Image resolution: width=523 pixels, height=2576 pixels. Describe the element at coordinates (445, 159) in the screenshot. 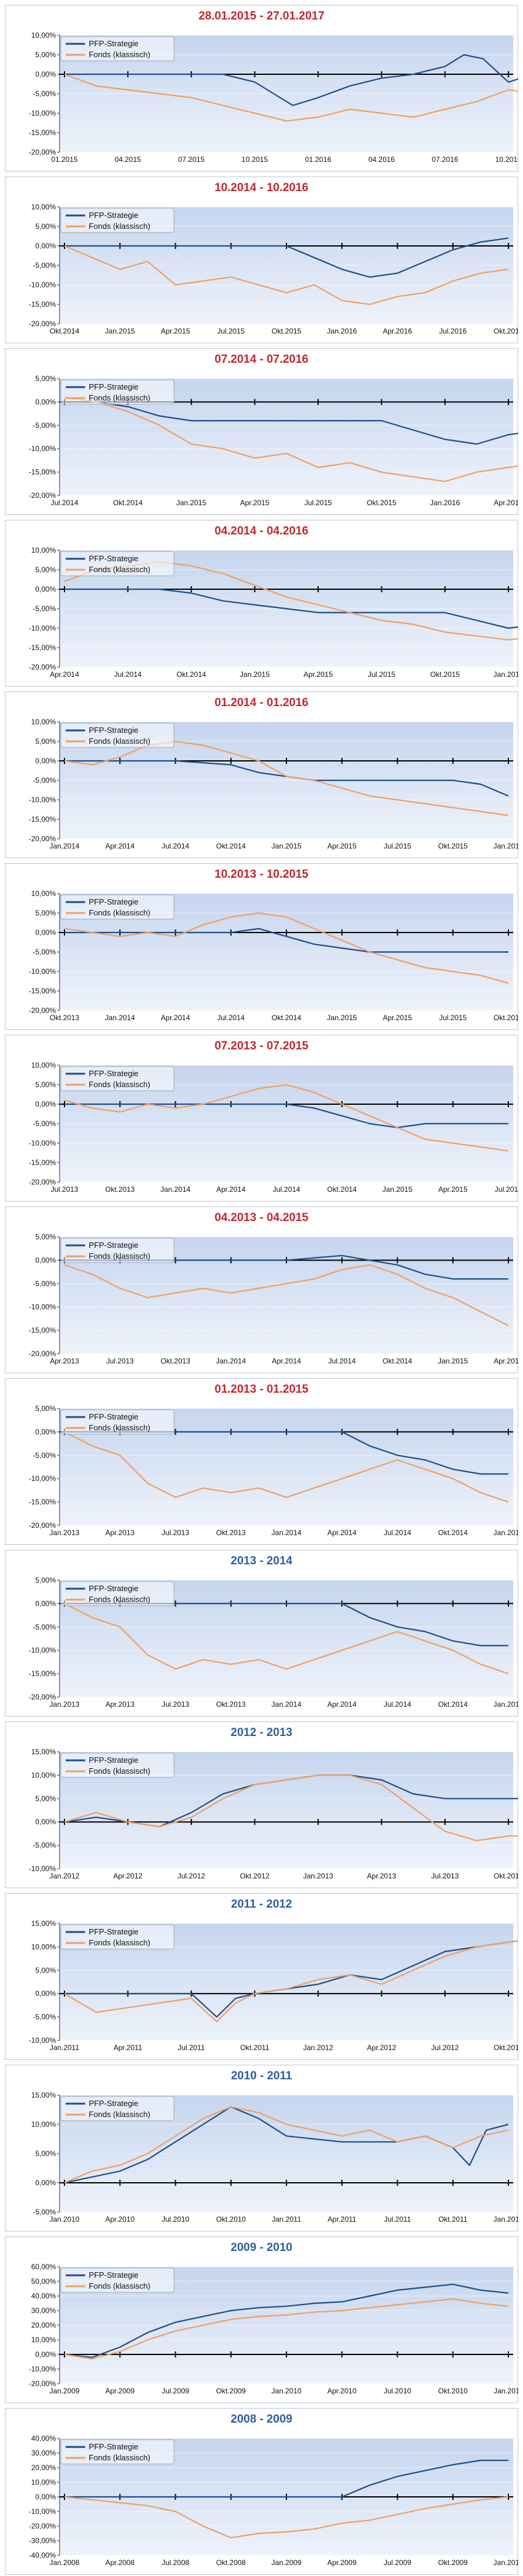

I see `x-tick-label: 07.2016` at that location.